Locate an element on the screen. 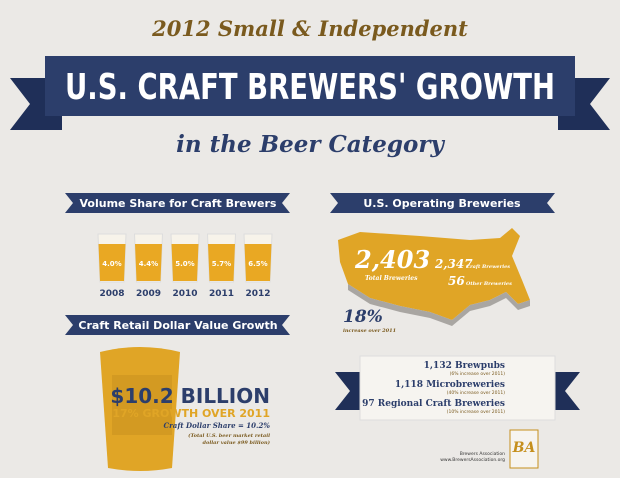  share: 4.0% is located at coordinates (111, 264).